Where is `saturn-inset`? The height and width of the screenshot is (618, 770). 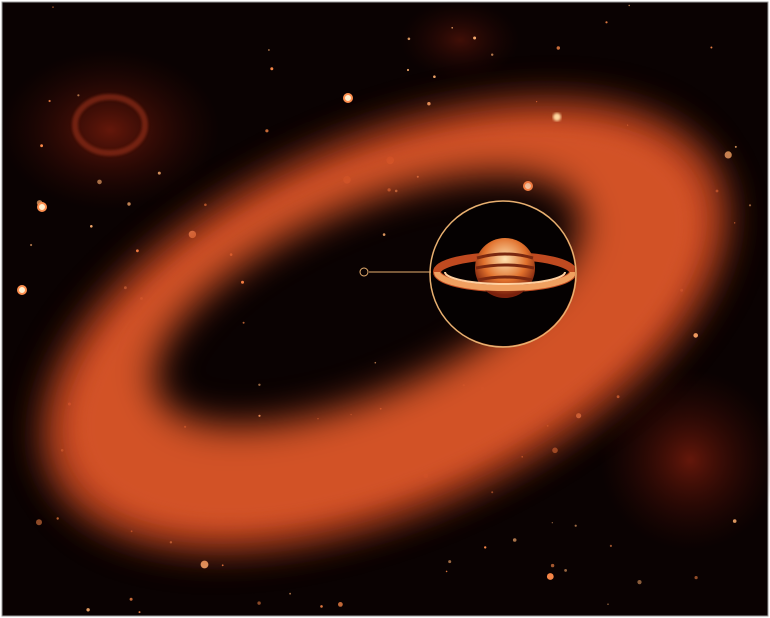
saturn-inset is located at coordinates (503, 274).